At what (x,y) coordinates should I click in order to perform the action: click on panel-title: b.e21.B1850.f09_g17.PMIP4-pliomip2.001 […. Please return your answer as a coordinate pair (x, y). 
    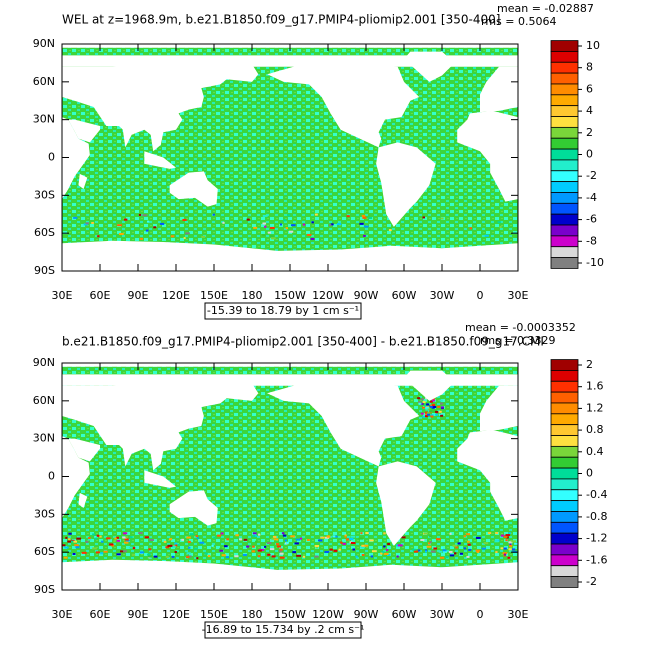
    Looking at the image, I should click on (303, 342).